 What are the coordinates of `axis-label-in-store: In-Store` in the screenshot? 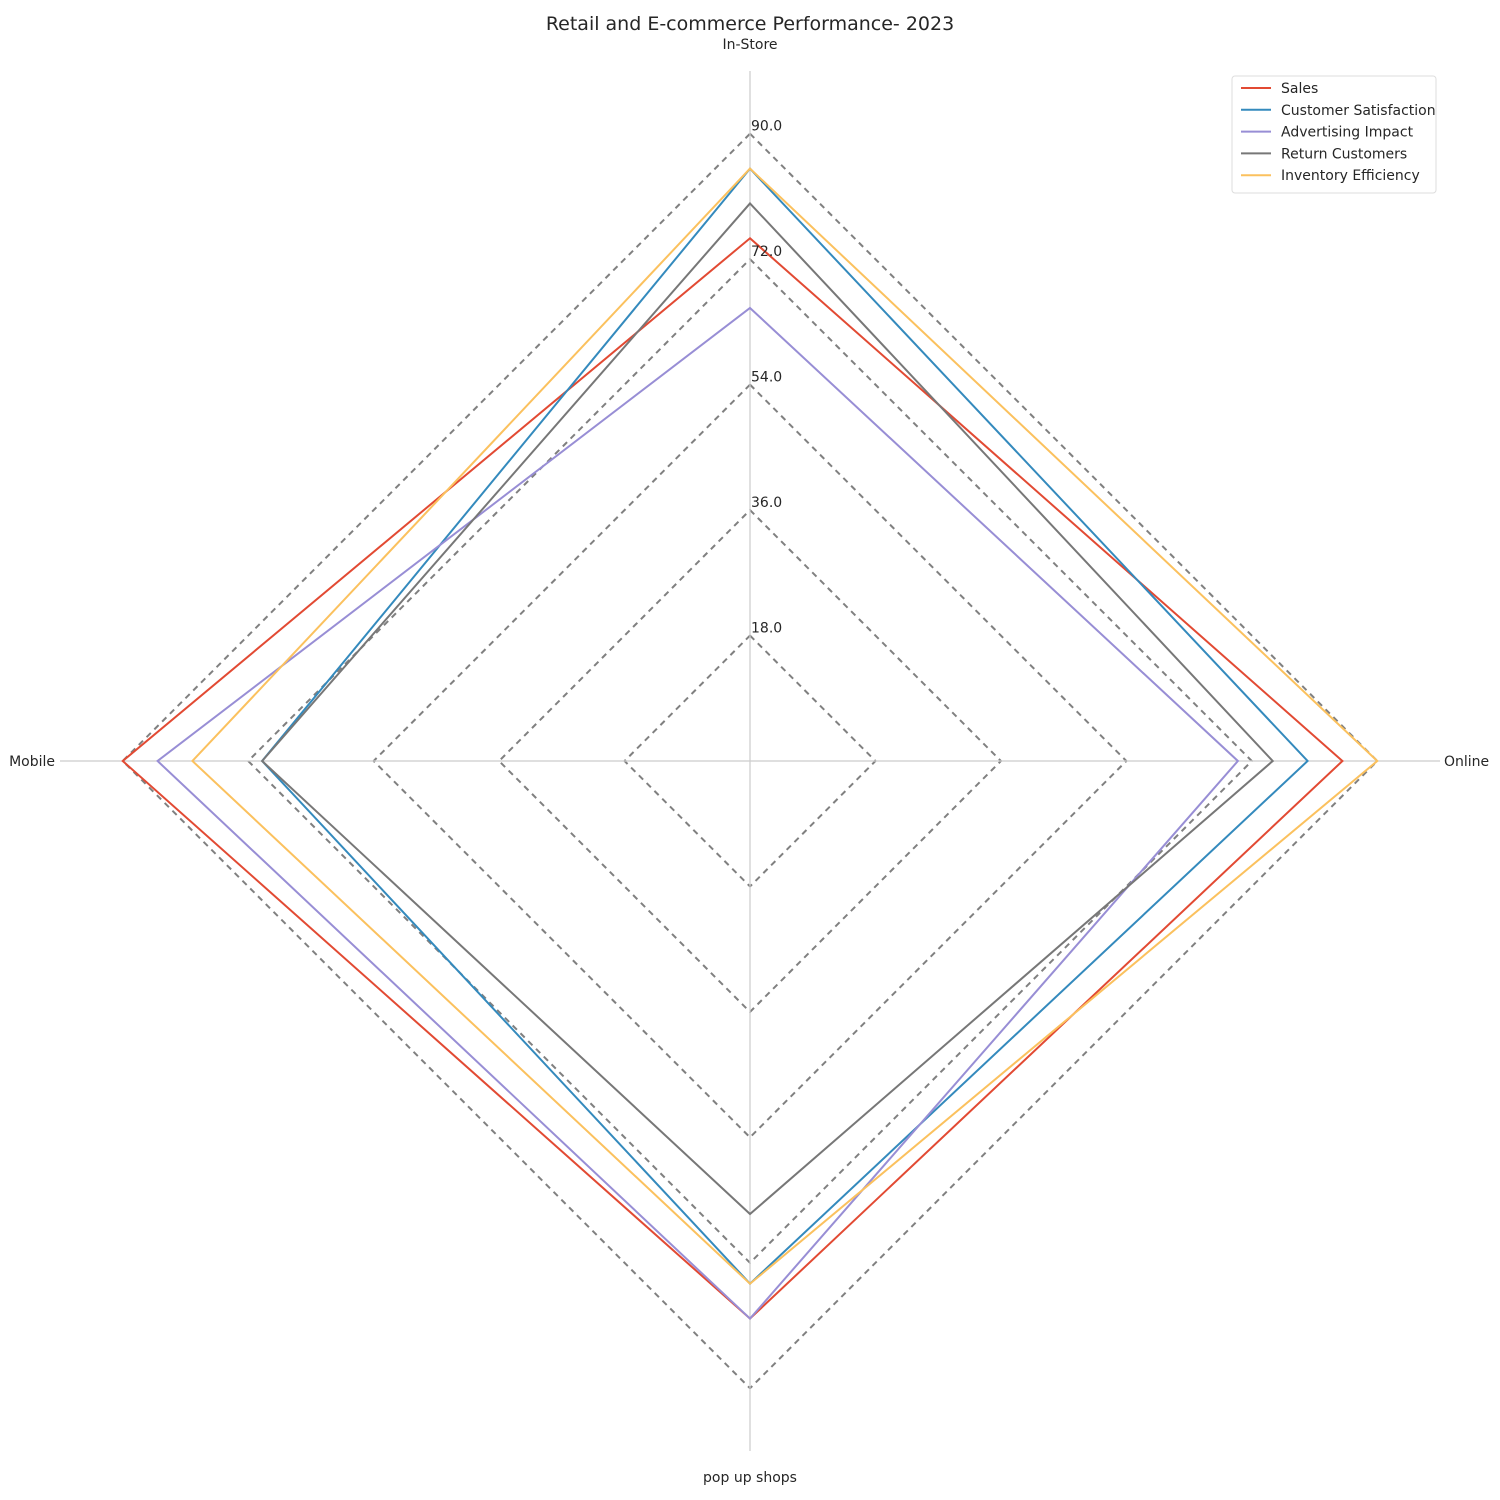 It's located at (749, 45).